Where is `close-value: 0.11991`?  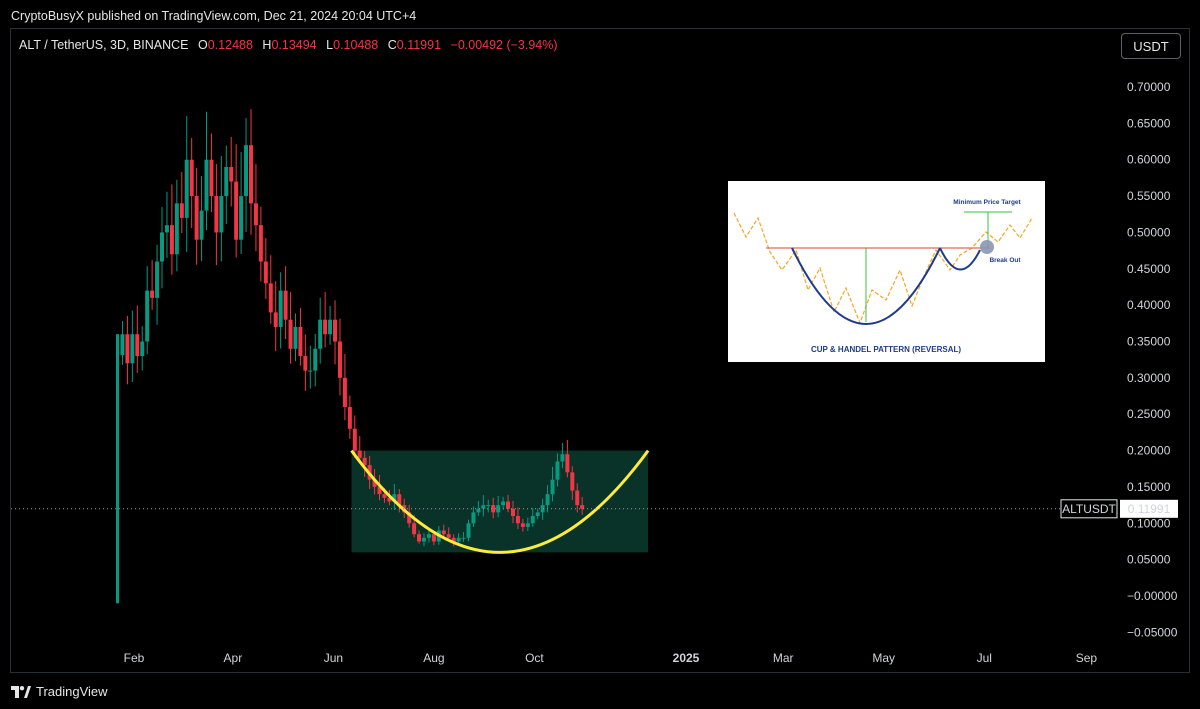
close-value: 0.11991 is located at coordinates (419, 45).